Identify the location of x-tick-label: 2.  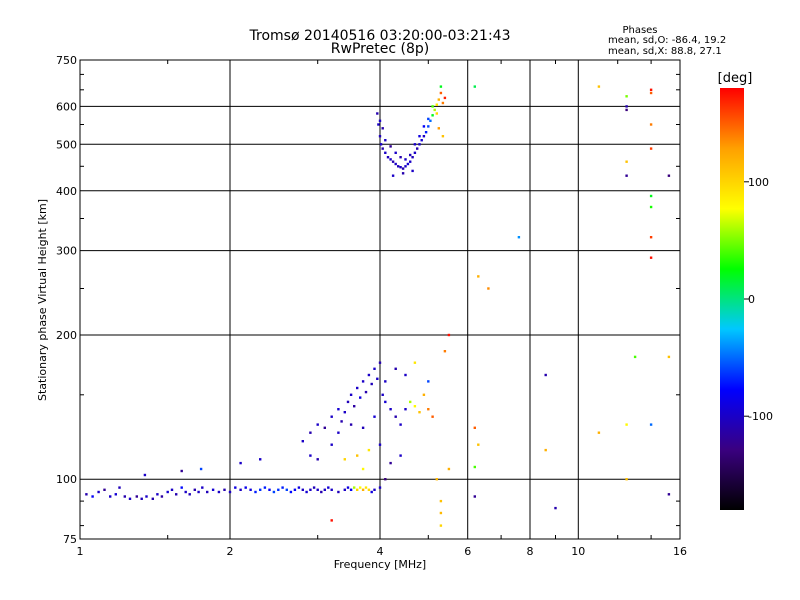
(230, 551).